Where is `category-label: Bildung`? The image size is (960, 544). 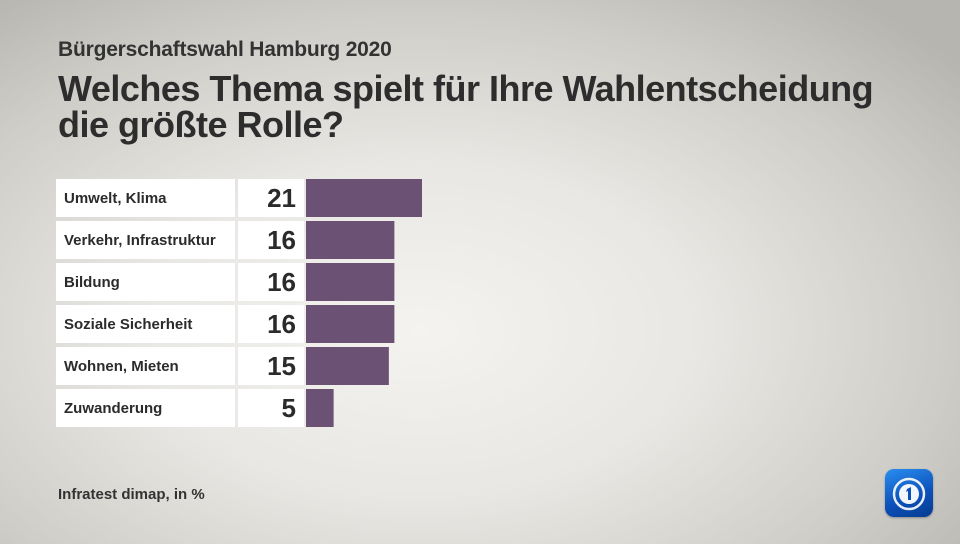
category-label: Bildung is located at coordinates (92, 282).